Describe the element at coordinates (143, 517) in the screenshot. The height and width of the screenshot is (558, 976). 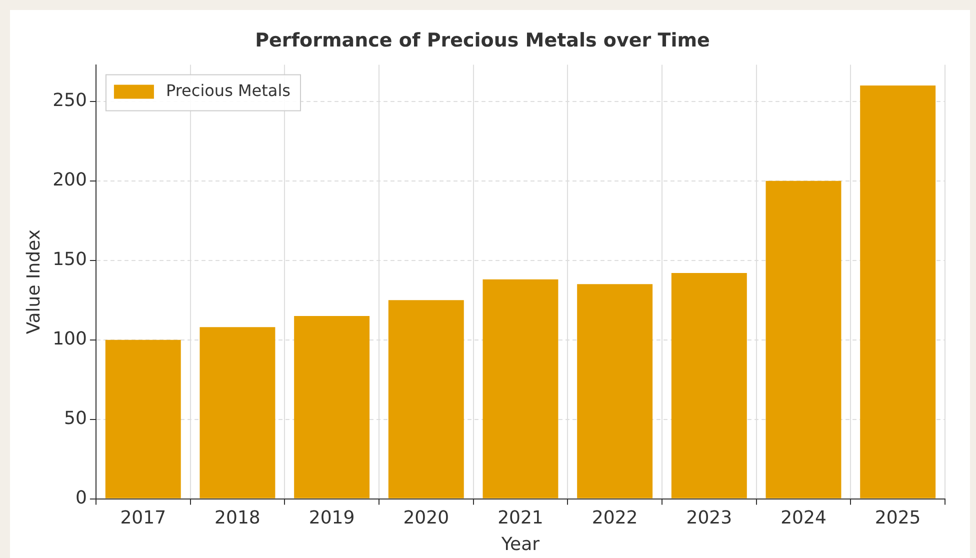
I see `x-tick-label: 2017` at that location.